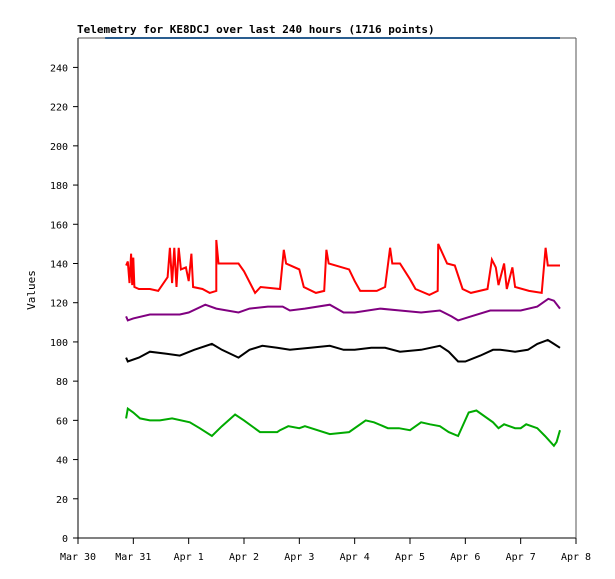 The height and width of the screenshot is (579, 615). Describe the element at coordinates (343, 350) in the screenshot. I see `series-black` at that location.